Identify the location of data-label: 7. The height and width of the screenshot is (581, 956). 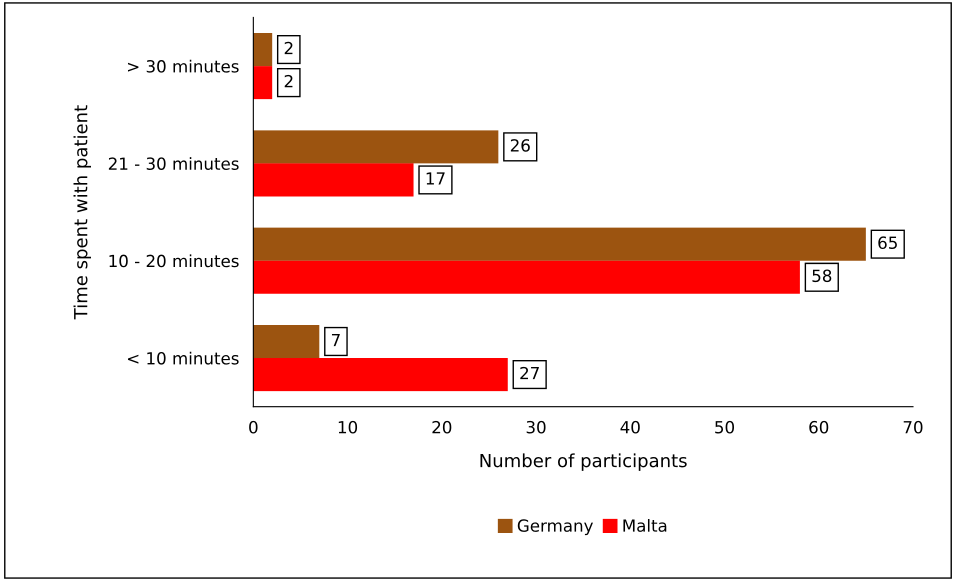
(336, 340).